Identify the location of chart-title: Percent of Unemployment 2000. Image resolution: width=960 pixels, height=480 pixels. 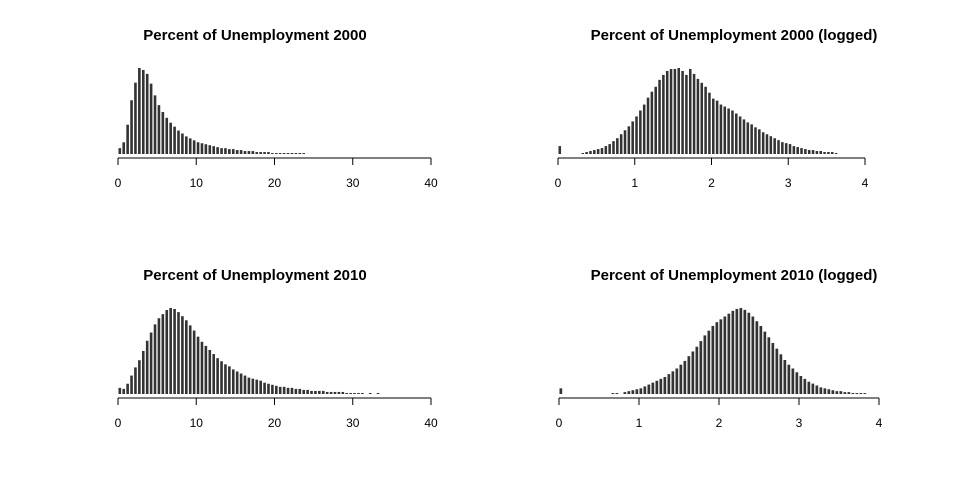
(254, 35).